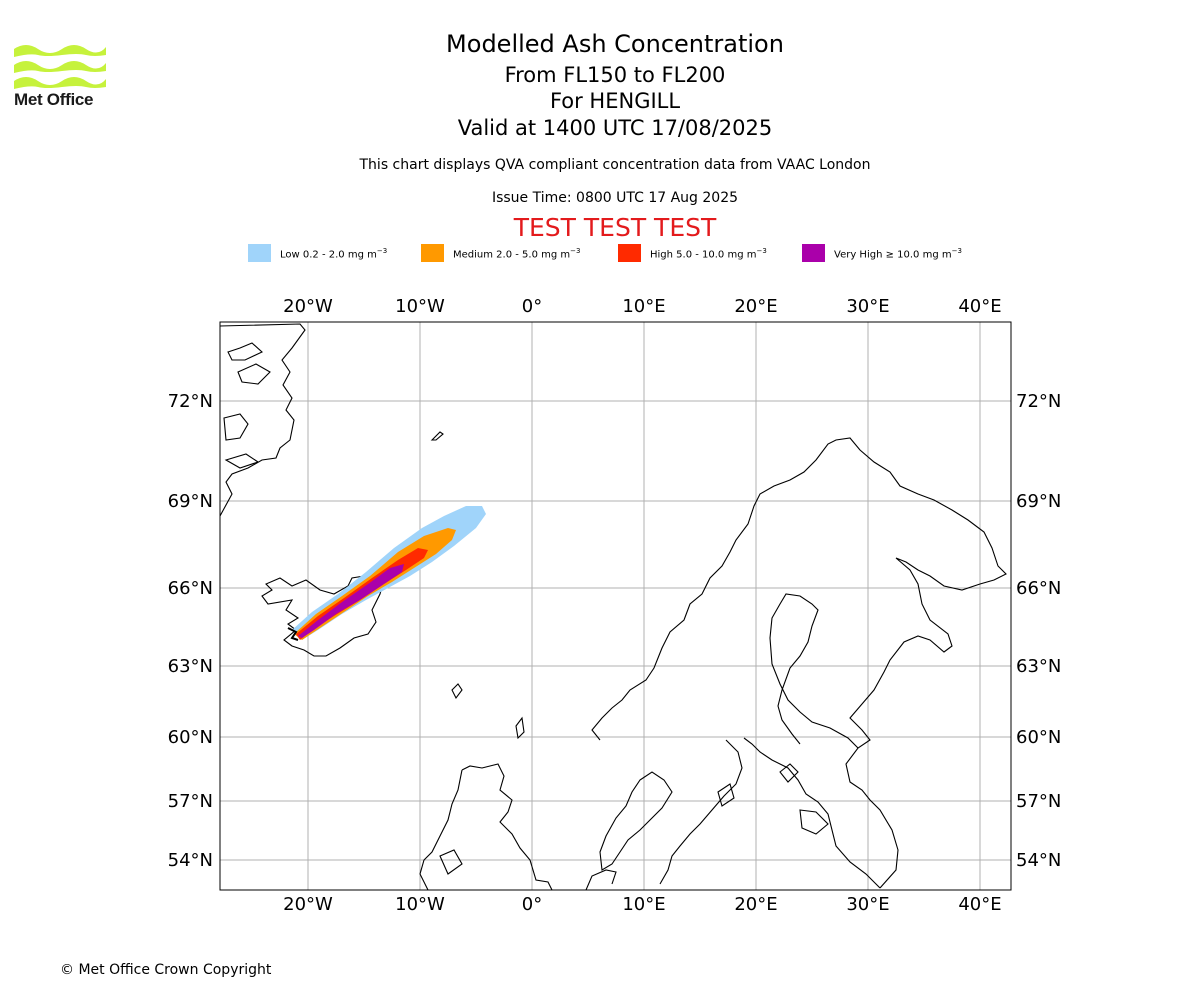 The image size is (1200, 1000). What do you see at coordinates (382, 251) in the screenshot?
I see `legend-unit-exp-low: −3` at bounding box center [382, 251].